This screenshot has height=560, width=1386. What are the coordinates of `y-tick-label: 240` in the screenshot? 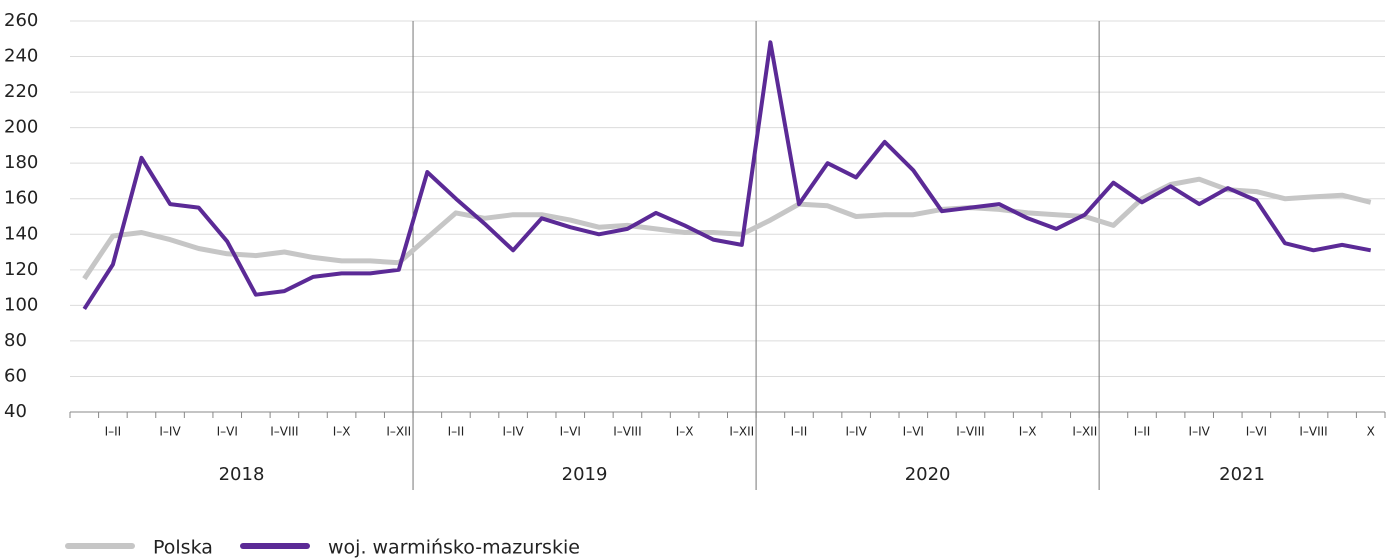 It's located at (21, 56).